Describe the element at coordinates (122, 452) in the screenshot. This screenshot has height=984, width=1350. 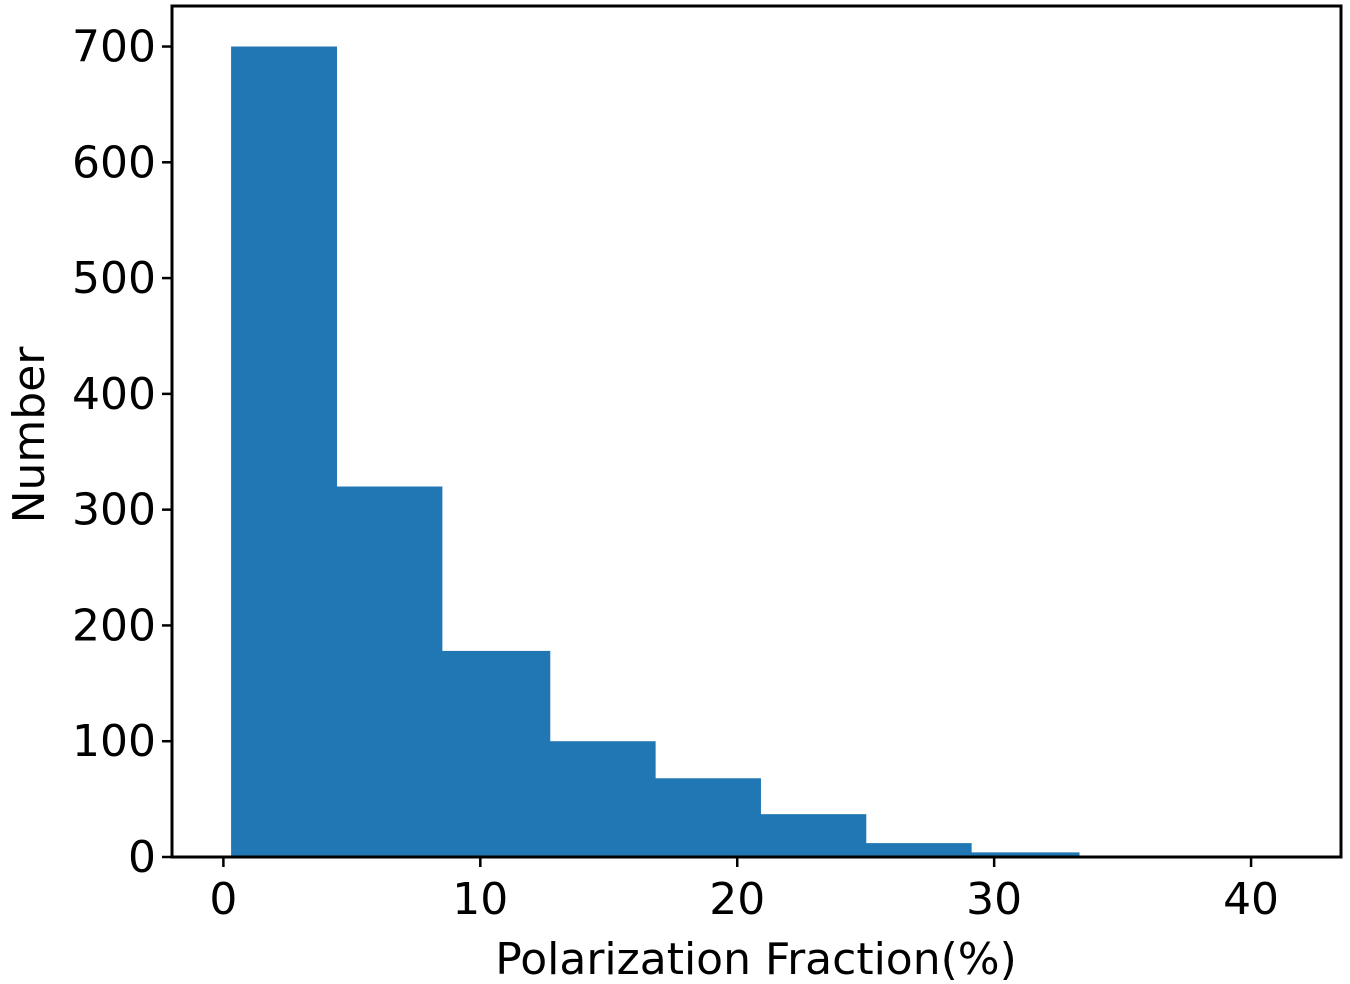
I see `y-axis-ticks: 0 100 200 300 400 500 600 700` at that location.